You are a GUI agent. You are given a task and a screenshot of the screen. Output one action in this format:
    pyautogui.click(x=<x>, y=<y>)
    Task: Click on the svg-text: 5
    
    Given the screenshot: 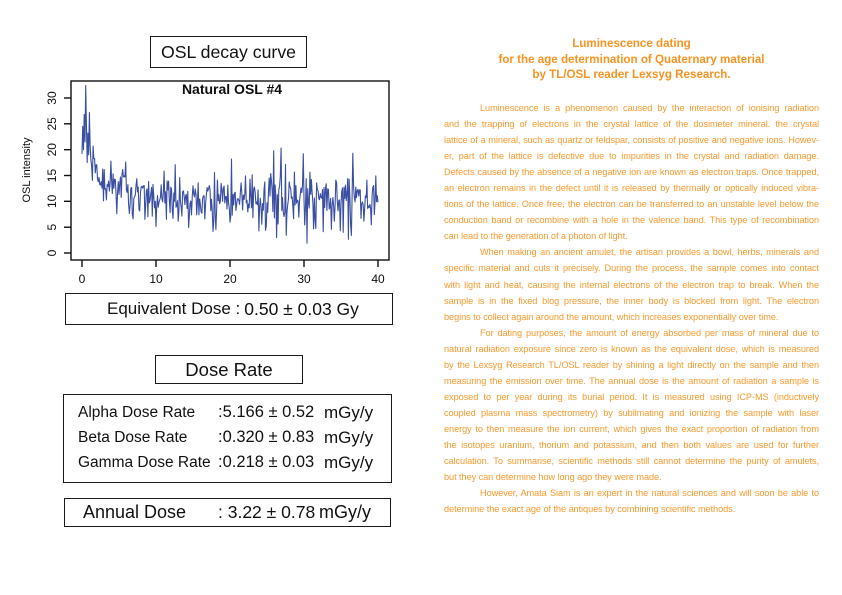 What is the action you would take?
    pyautogui.click(x=52, y=227)
    